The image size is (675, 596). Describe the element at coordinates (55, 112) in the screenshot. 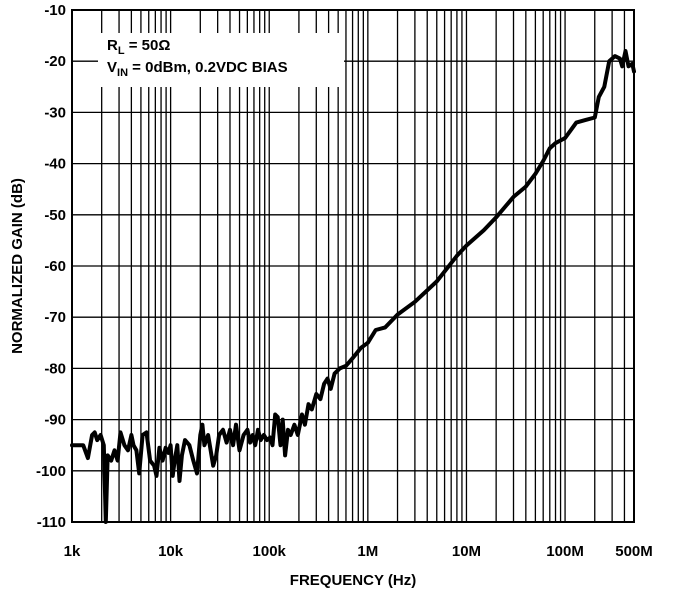

I see `y-tick-label: -30` at that location.